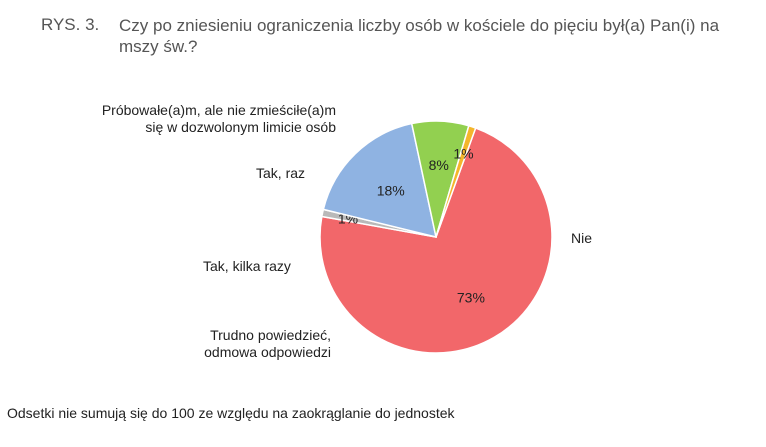 The height and width of the screenshot is (447, 766). What do you see at coordinates (240, 127) in the screenshot?
I see `category-label-probowal-line2: się w dozwolonym limicie osób` at bounding box center [240, 127].